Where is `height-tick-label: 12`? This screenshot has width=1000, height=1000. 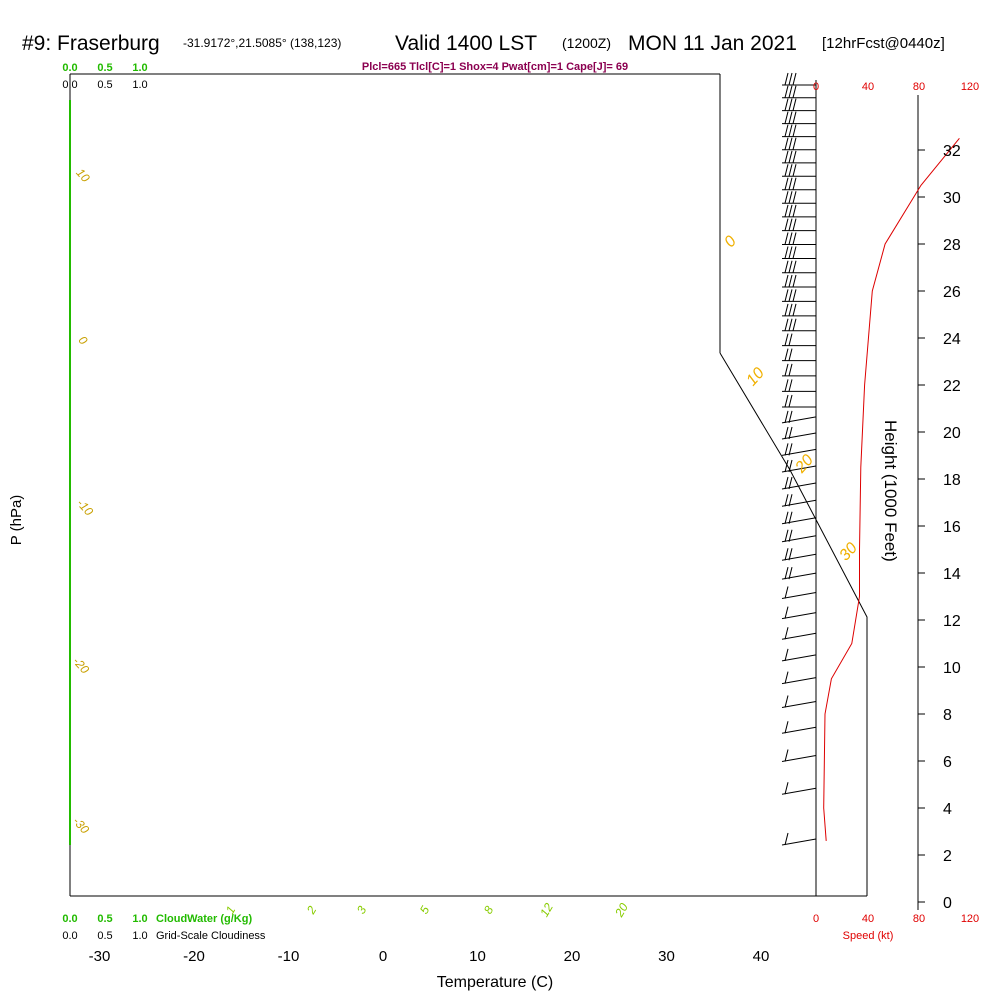 height-tick-label: 12 is located at coordinates (952, 621).